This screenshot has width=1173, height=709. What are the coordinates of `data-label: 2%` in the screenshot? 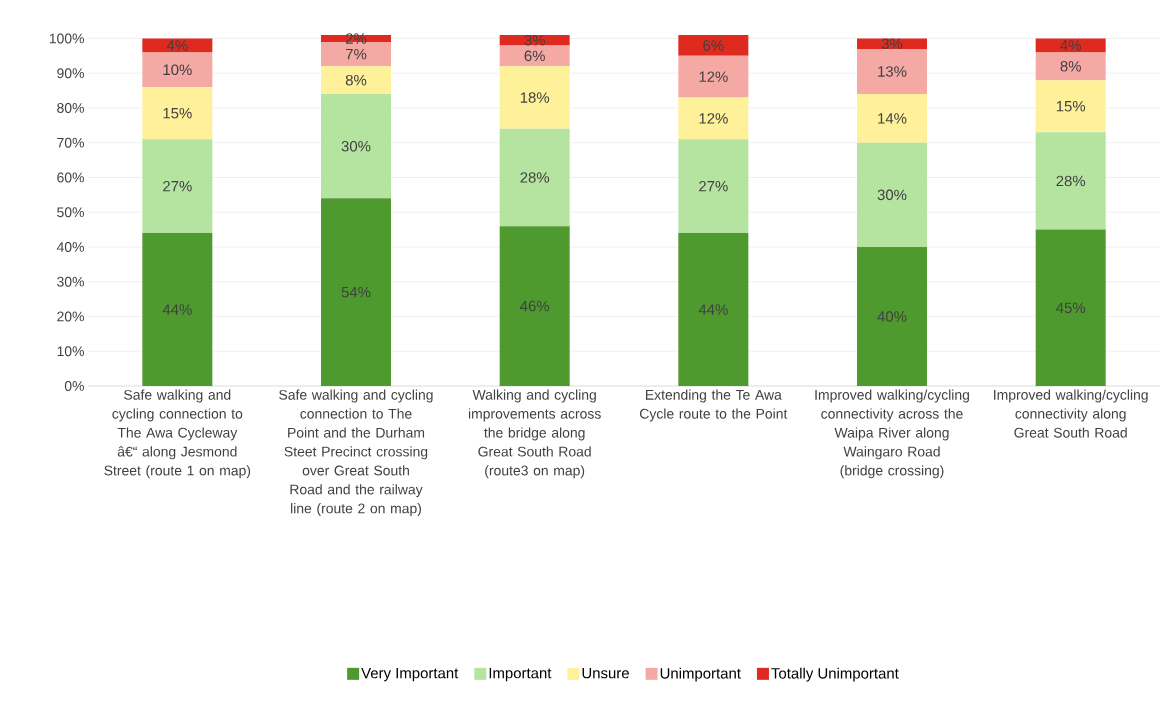 It's located at (356, 38).